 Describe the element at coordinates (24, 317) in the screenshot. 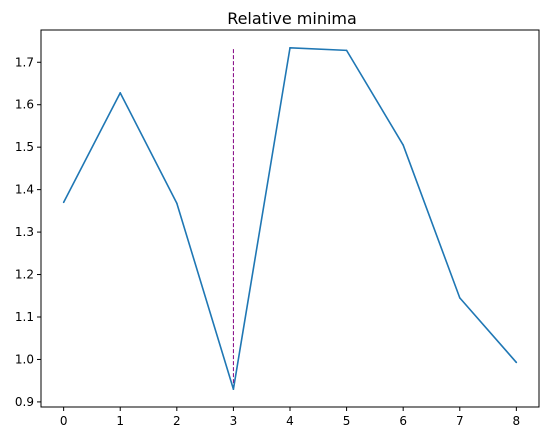

I see `y-tick-label: 1.1` at that location.